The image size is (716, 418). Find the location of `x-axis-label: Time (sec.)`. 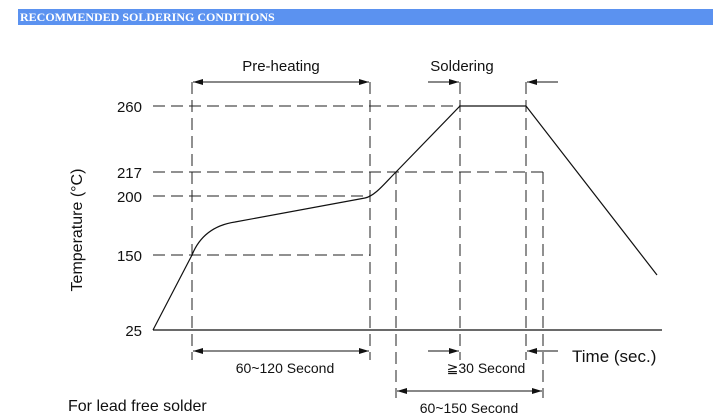

x-axis-label: Time (sec.) is located at coordinates (614, 356).